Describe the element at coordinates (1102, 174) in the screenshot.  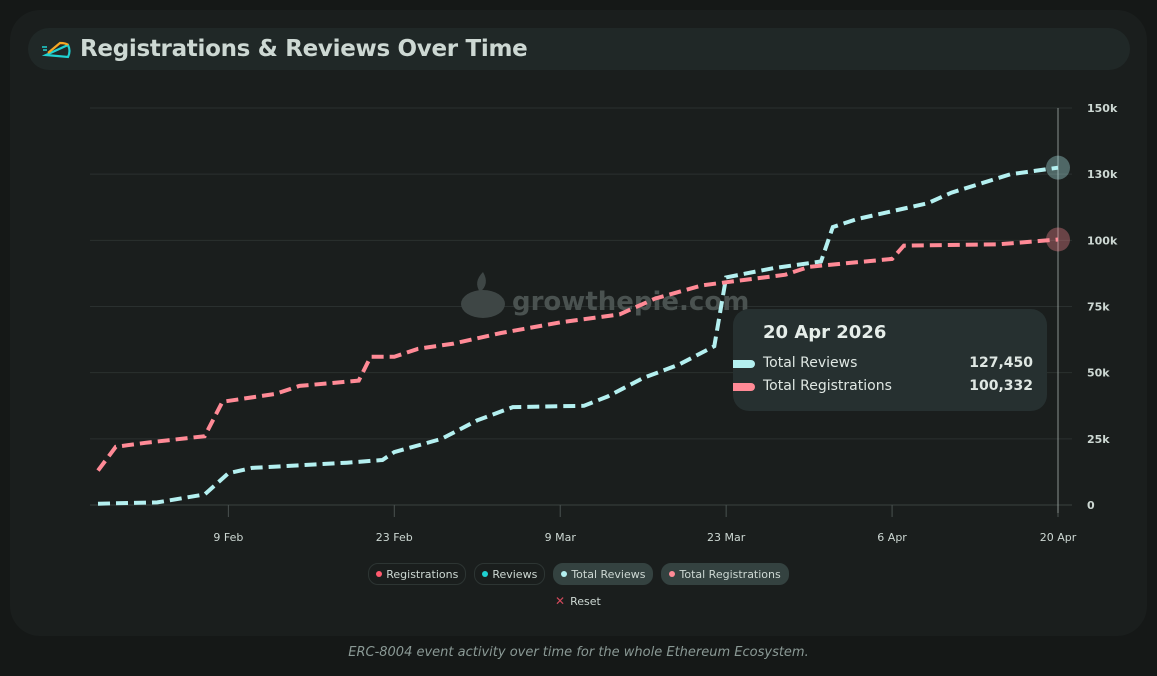
I see `y-tick-label: 130k` at that location.